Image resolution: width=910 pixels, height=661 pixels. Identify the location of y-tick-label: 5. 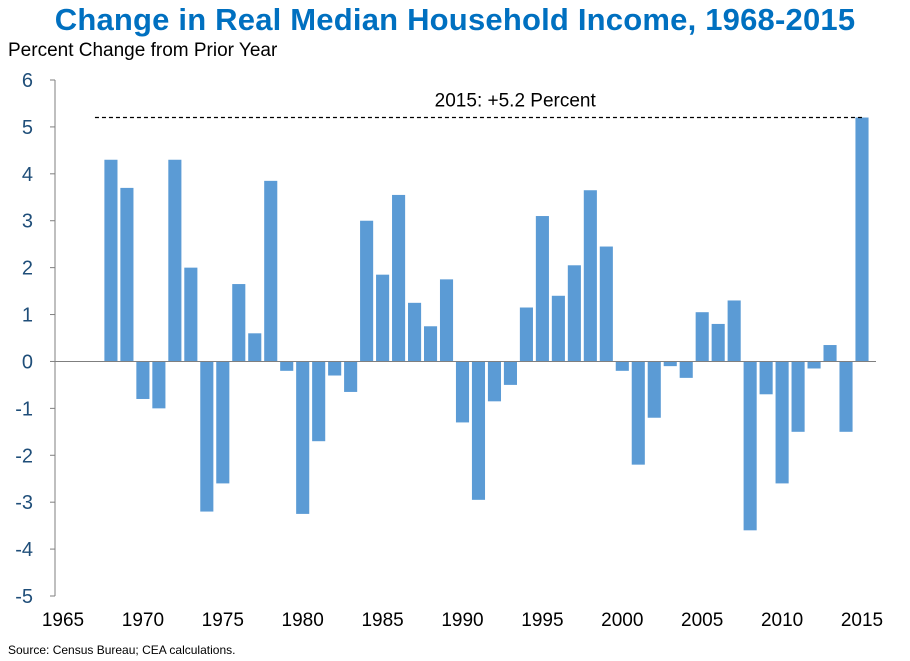
(27, 128).